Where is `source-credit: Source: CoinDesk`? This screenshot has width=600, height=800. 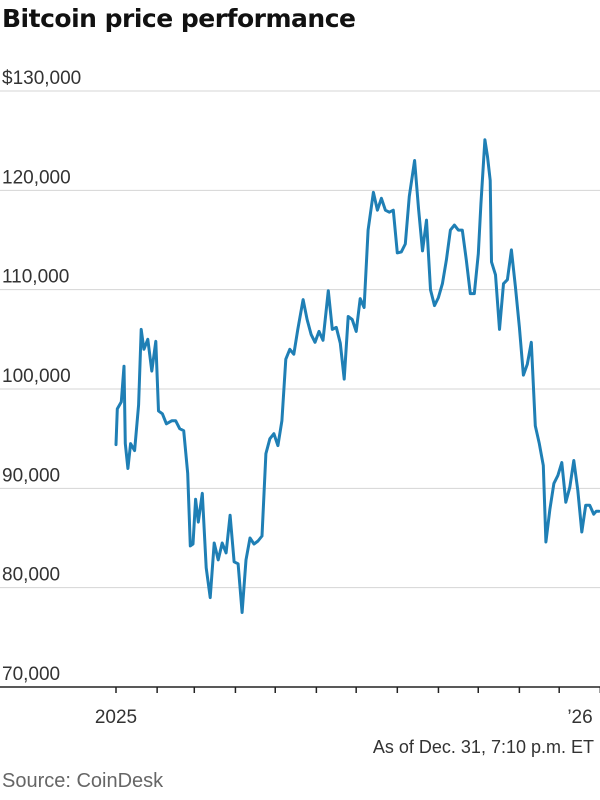 source-credit: Source: CoinDesk is located at coordinates (83, 781).